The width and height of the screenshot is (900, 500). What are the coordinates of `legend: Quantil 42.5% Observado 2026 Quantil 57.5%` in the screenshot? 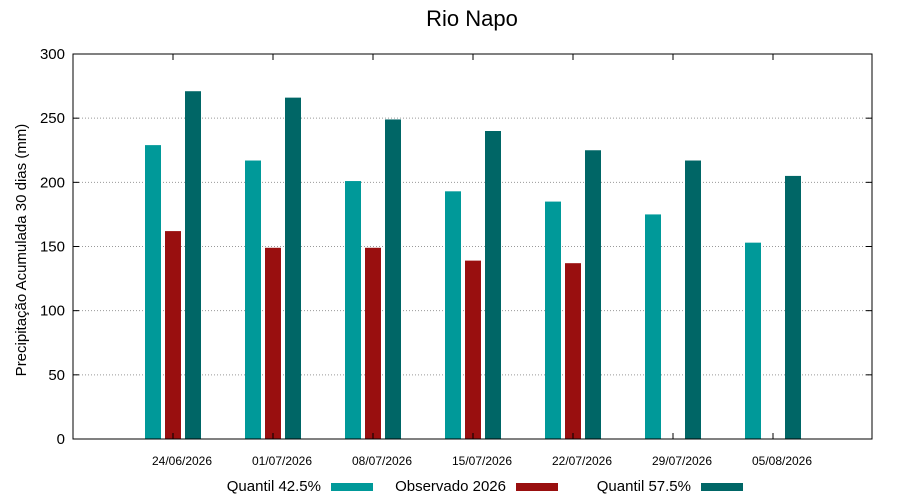 It's located at (485, 486).